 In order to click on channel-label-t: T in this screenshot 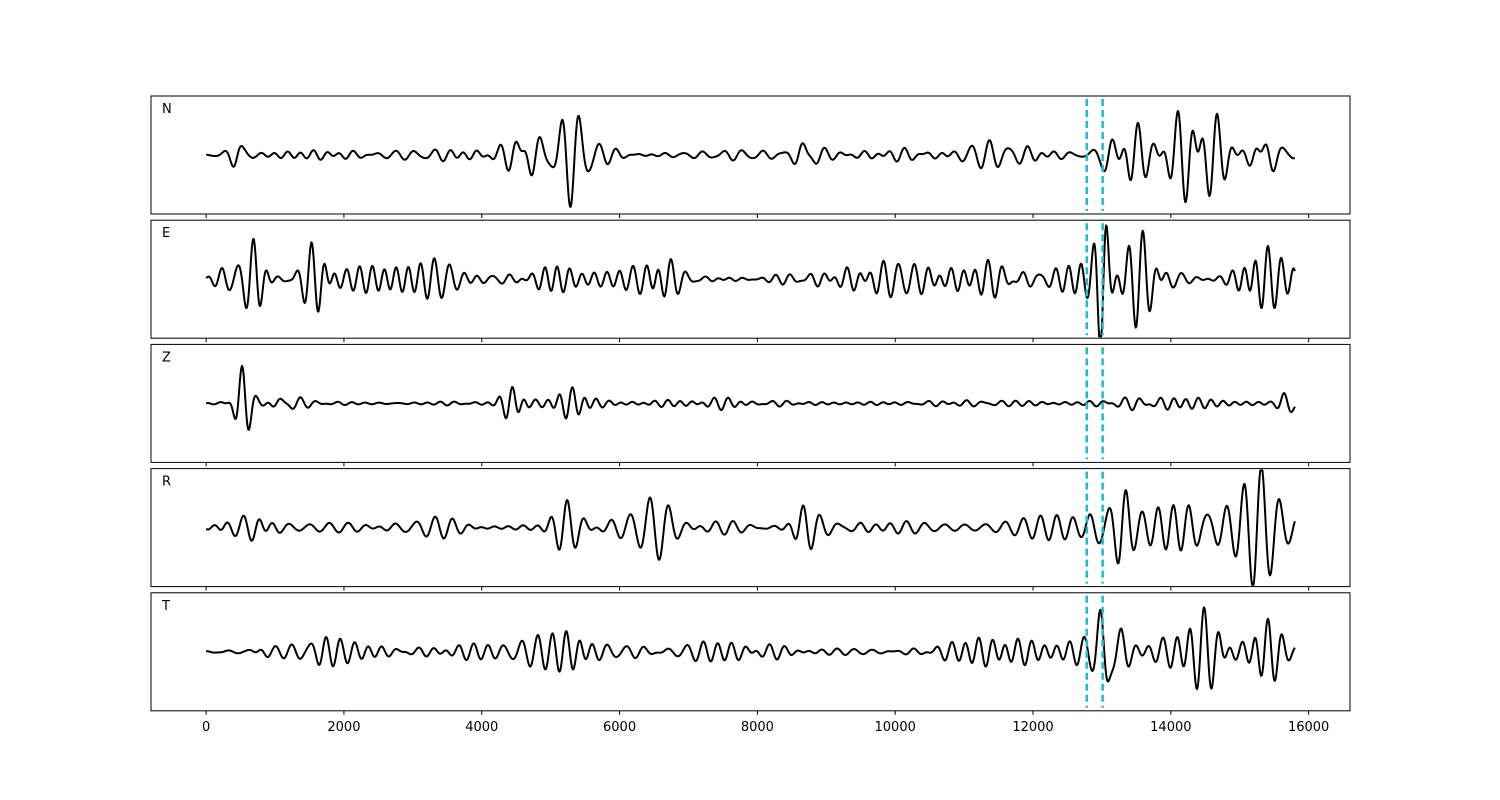, I will do `click(165, 606)`.